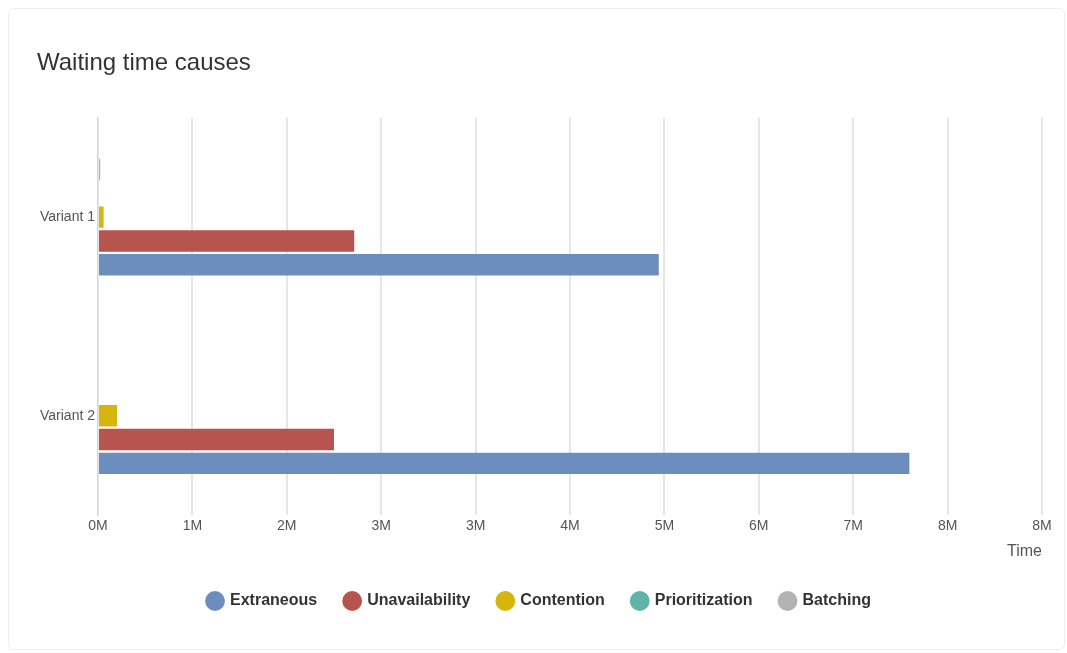 This screenshot has width=1067, height=653. I want to click on legend-label: Batching, so click(836, 600).